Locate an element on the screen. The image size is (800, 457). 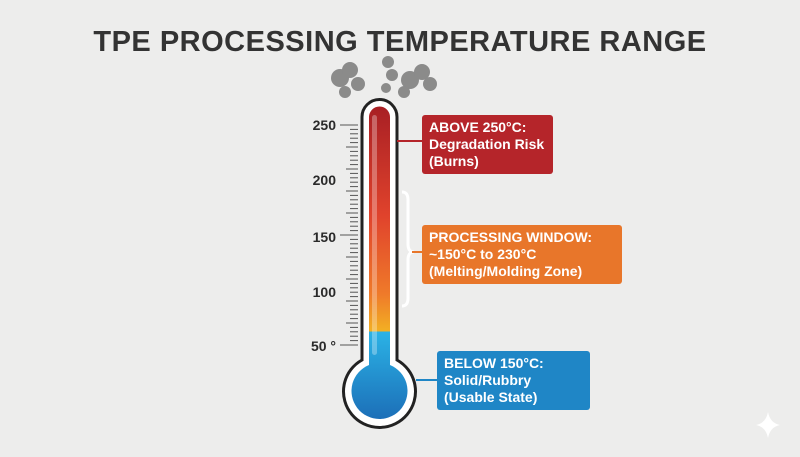
tick-label-150: 150 is located at coordinates (324, 237).